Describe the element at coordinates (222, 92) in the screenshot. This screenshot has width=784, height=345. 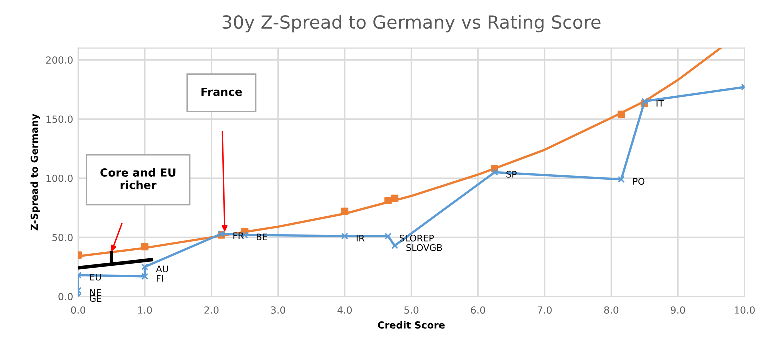
I see `annotation: France` at that location.